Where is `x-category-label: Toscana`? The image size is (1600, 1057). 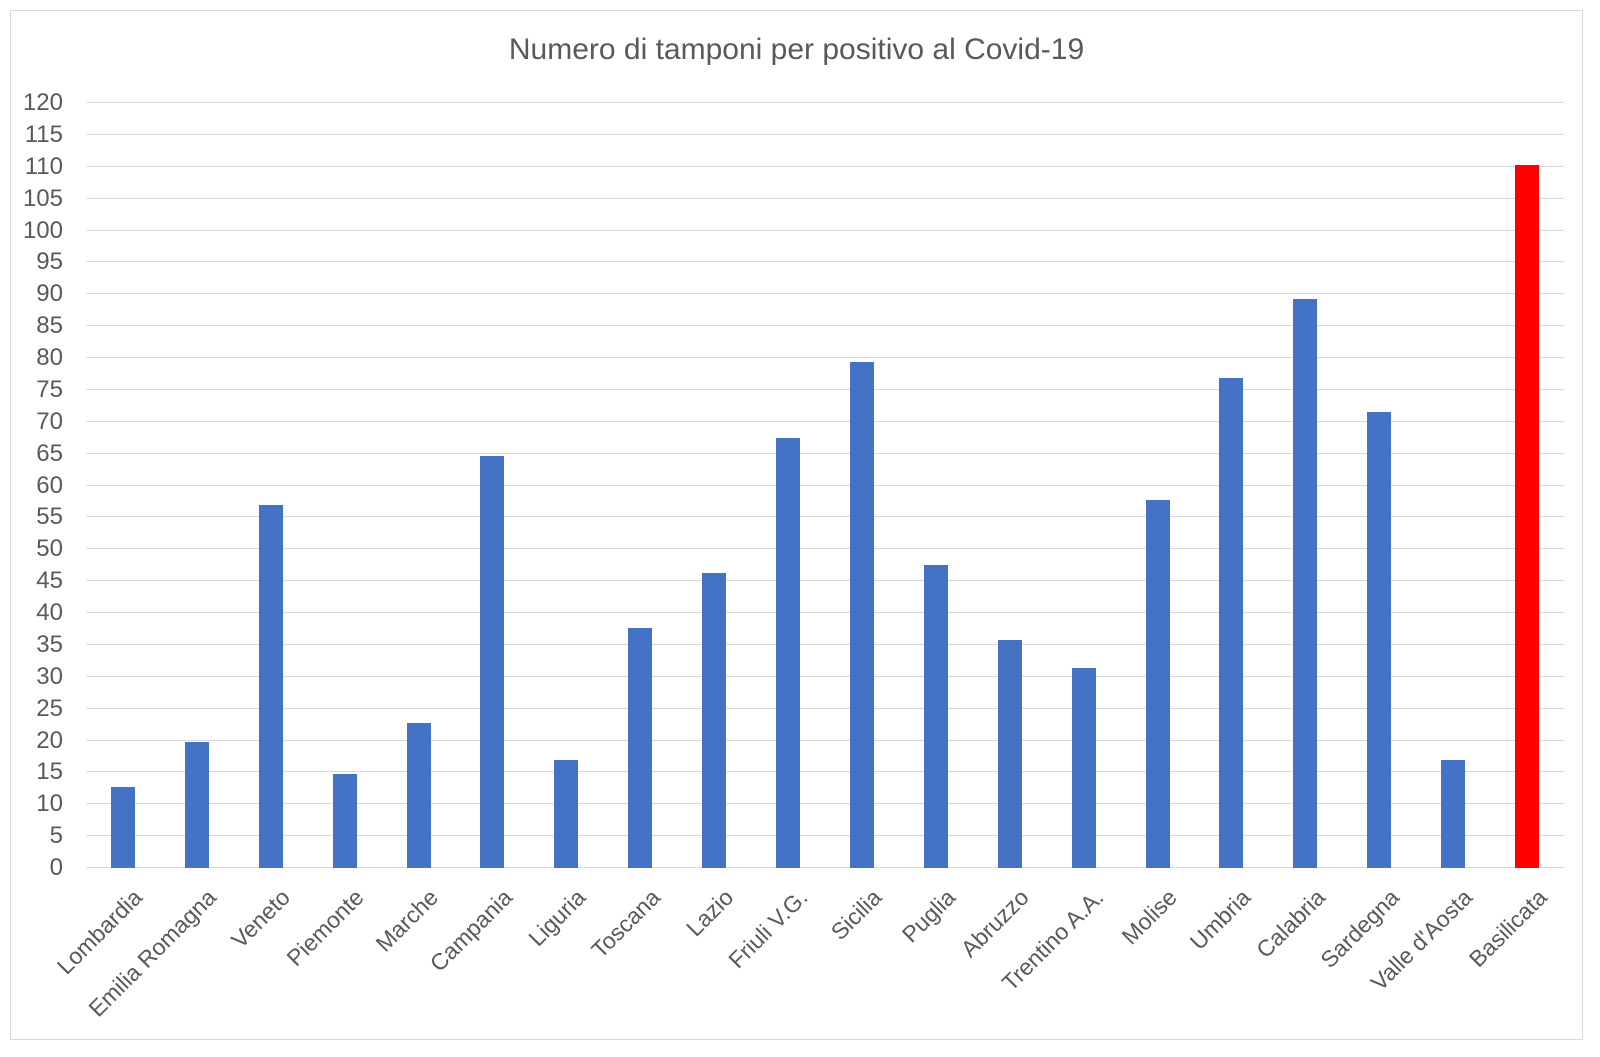 x-category-label: Toscana is located at coordinates (625, 923).